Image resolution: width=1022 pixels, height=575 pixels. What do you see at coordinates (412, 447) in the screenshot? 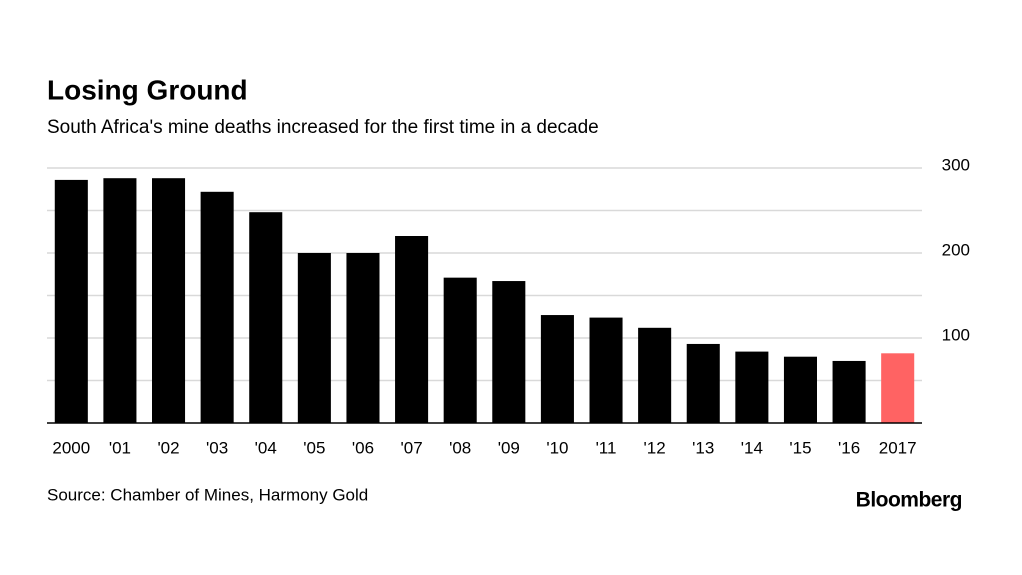
I see `x-tick-label: '07` at bounding box center [412, 447].